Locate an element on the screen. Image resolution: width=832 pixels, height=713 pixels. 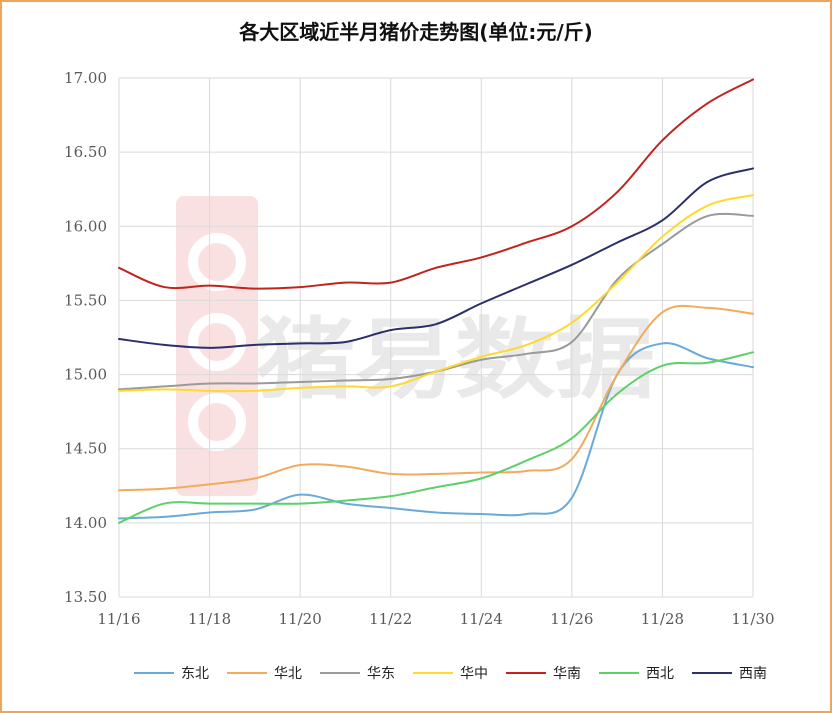
x-tick-label: 11/24 is located at coordinates (481, 619).